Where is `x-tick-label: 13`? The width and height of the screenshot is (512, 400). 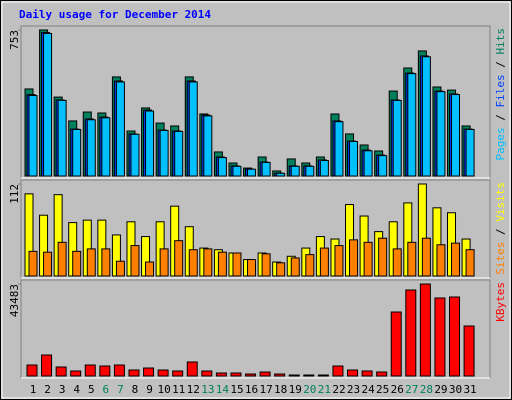 x-tick-label: 13 is located at coordinates (207, 389).